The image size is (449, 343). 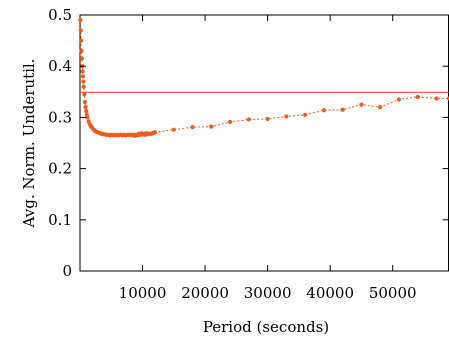 I want to click on x-tick-label: 10000, so click(x=143, y=293).